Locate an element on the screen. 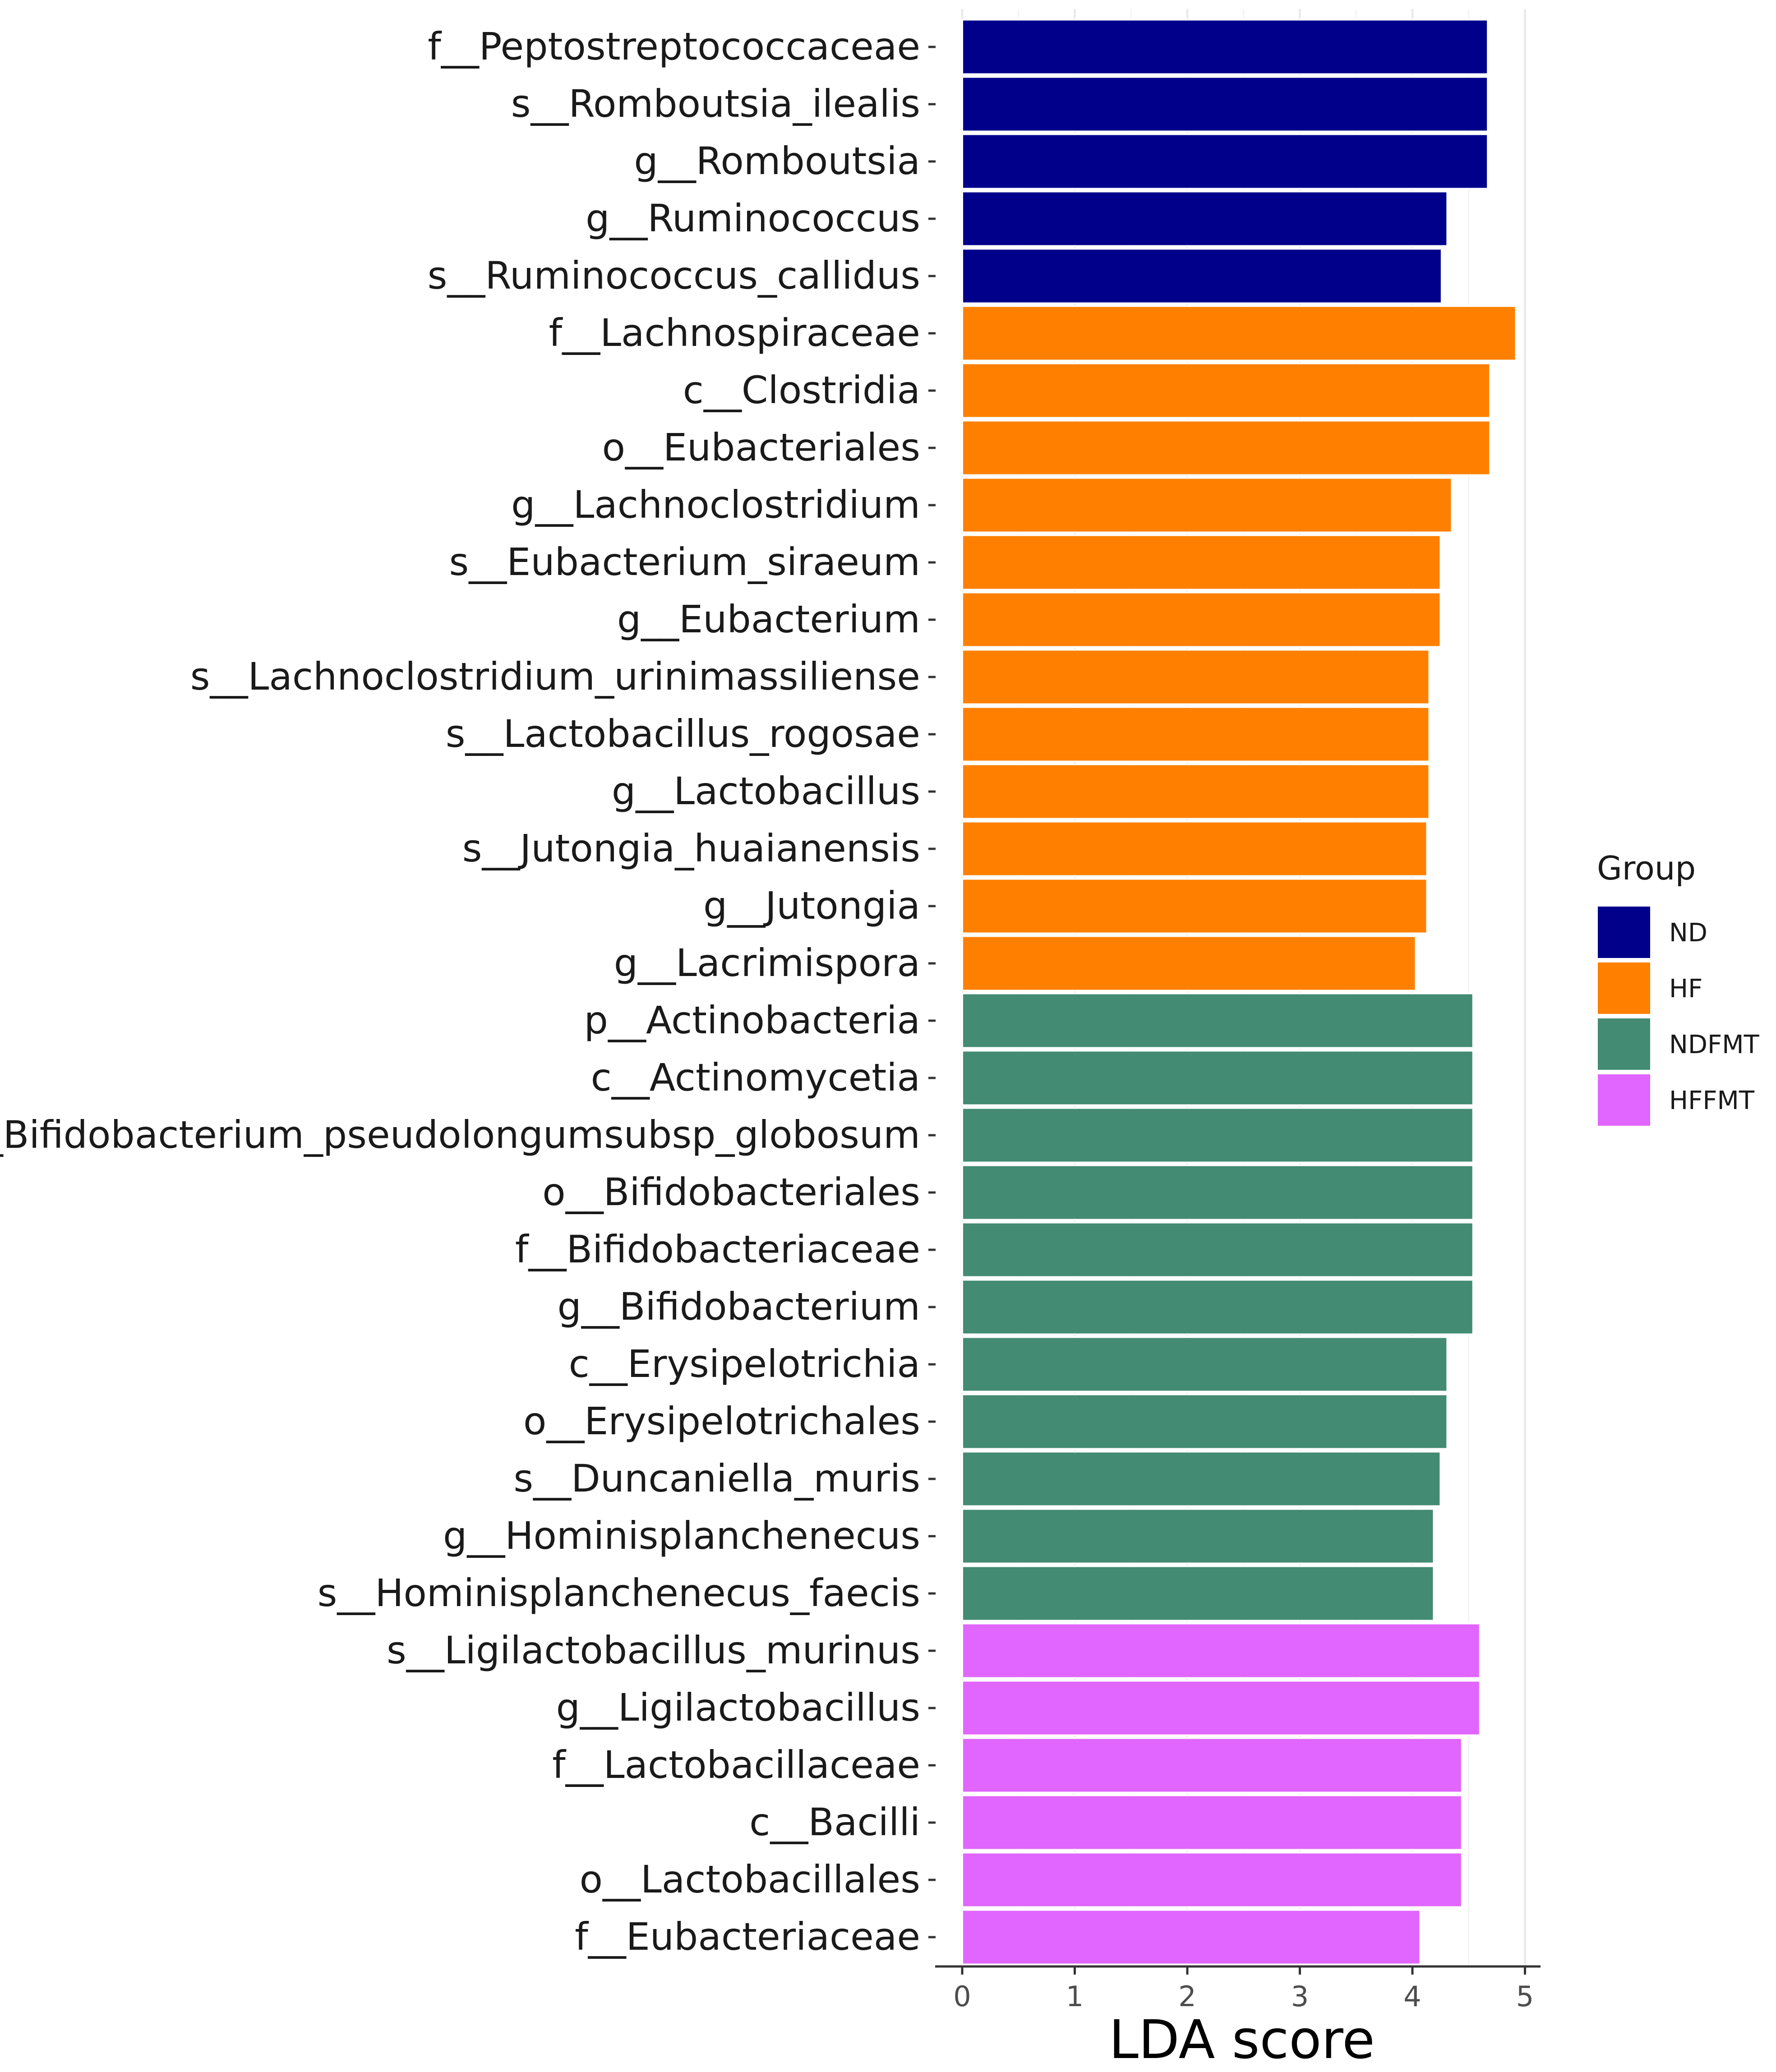 Image resolution: width=1776 pixels, height=2072 pixels. y-label-g-jutongia: g__Jutongia is located at coordinates (811, 906).